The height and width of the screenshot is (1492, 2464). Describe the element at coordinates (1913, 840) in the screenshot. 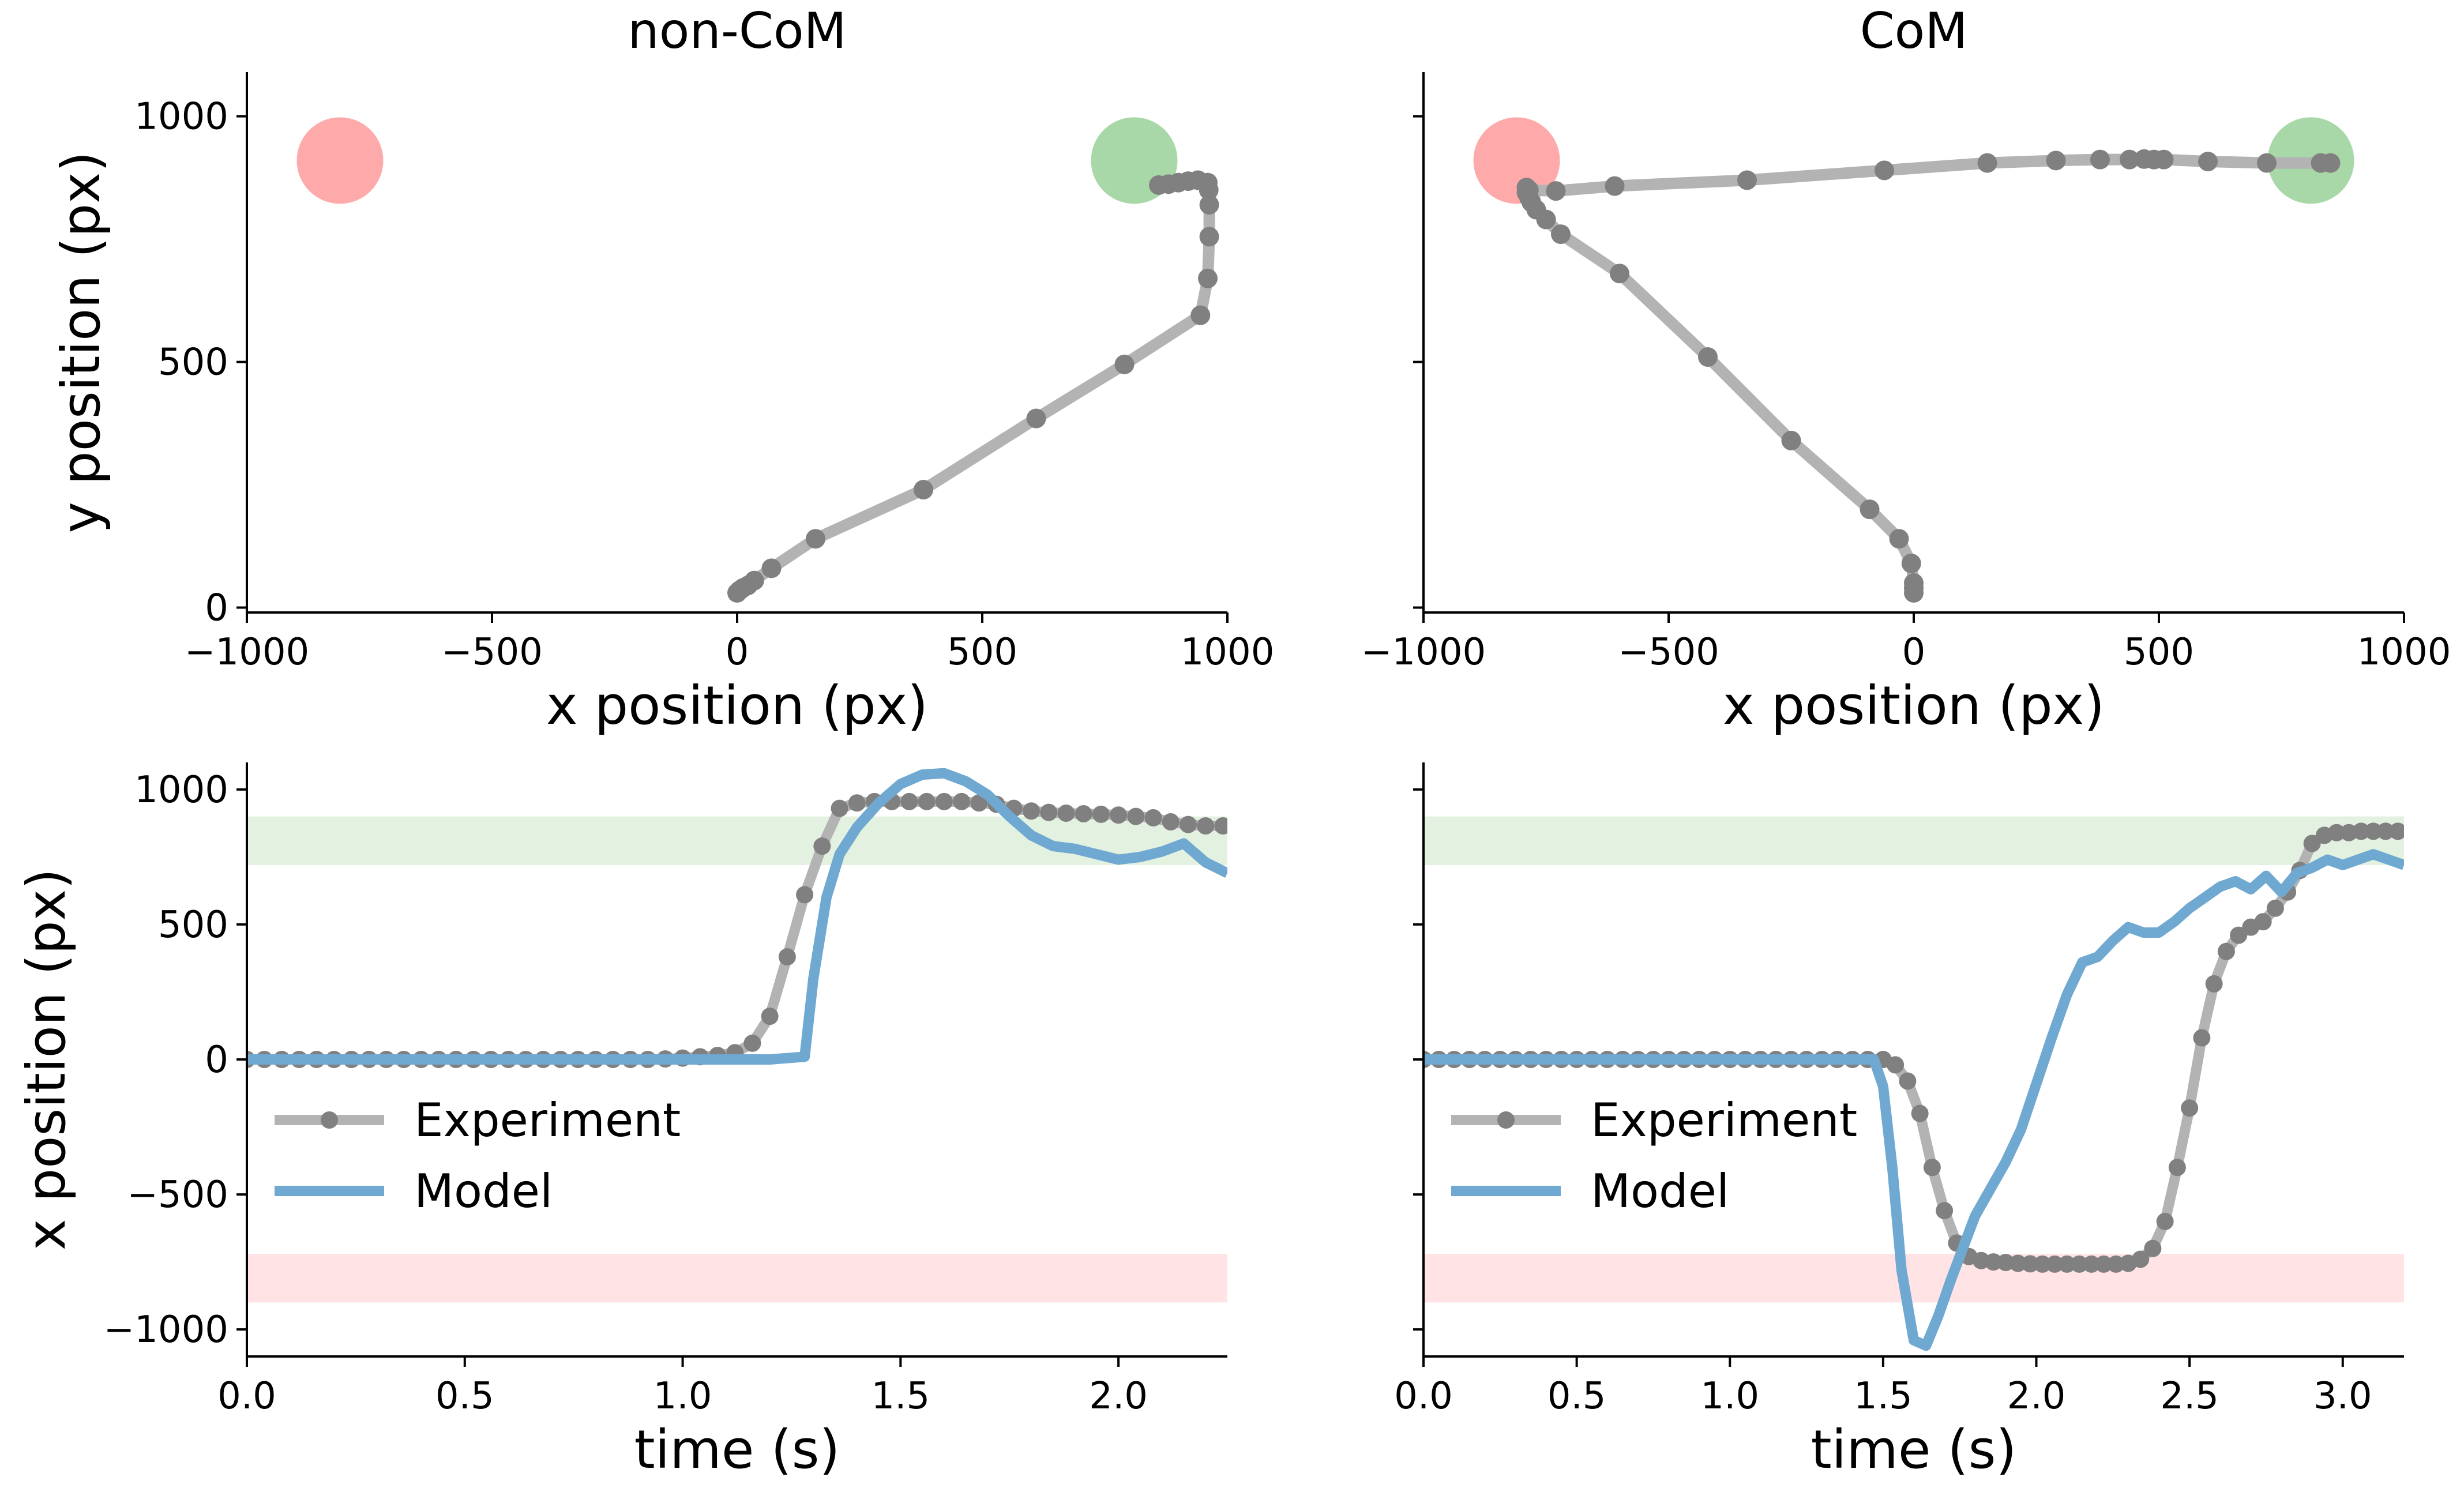

I see `correct-target-band` at that location.